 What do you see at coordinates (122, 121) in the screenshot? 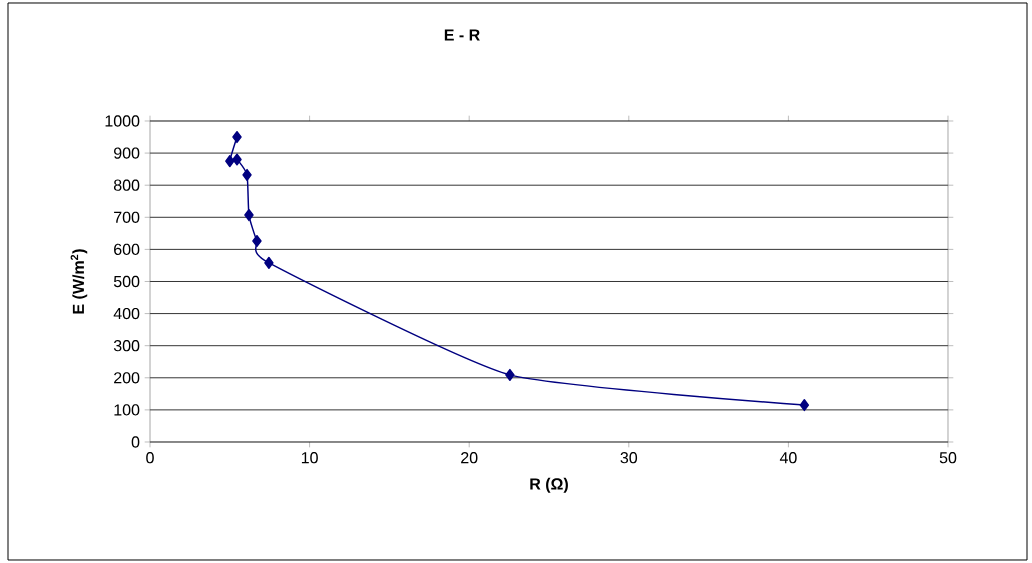
I see `y-tick-label: 1000` at bounding box center [122, 121].